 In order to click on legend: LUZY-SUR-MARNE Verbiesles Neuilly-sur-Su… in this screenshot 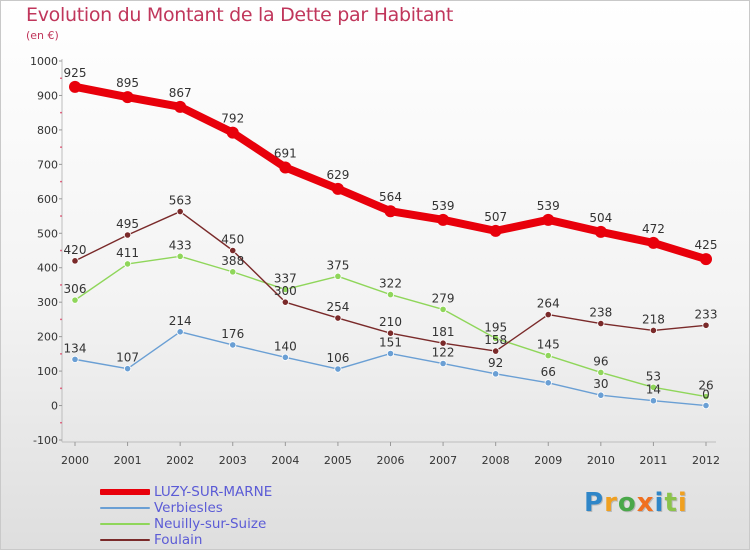, I will do `click(210, 516)`.